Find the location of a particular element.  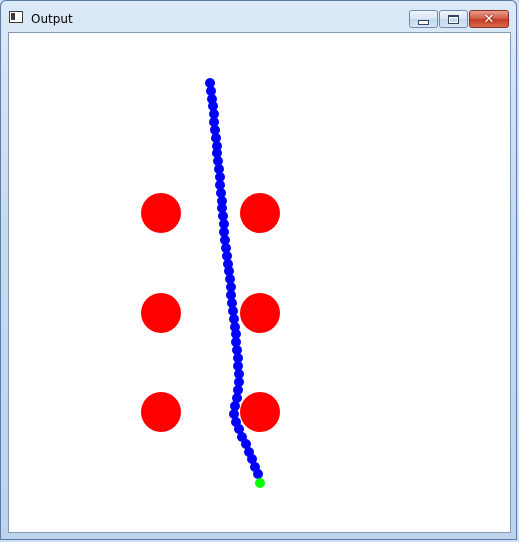

maximize-icon is located at coordinates (453, 19).